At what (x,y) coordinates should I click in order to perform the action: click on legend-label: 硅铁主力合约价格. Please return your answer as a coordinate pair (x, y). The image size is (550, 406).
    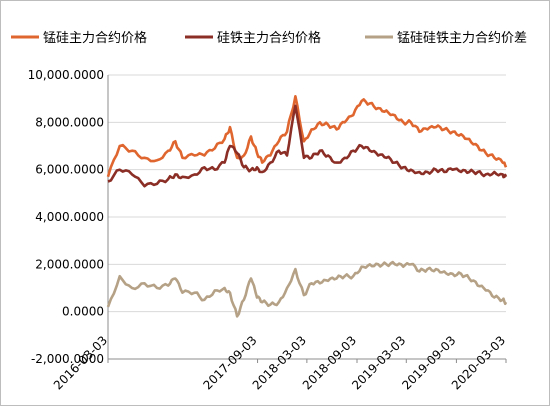
    Looking at the image, I should click on (269, 38).